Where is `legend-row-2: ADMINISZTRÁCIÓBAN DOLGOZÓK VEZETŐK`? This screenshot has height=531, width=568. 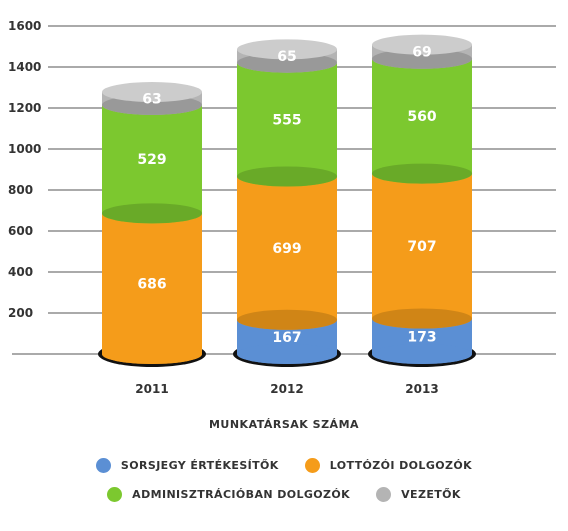 legend-row-2: ADMINISZTRÁCIÓBAN DOLGOZÓK VEZETŐK is located at coordinates (284, 494).